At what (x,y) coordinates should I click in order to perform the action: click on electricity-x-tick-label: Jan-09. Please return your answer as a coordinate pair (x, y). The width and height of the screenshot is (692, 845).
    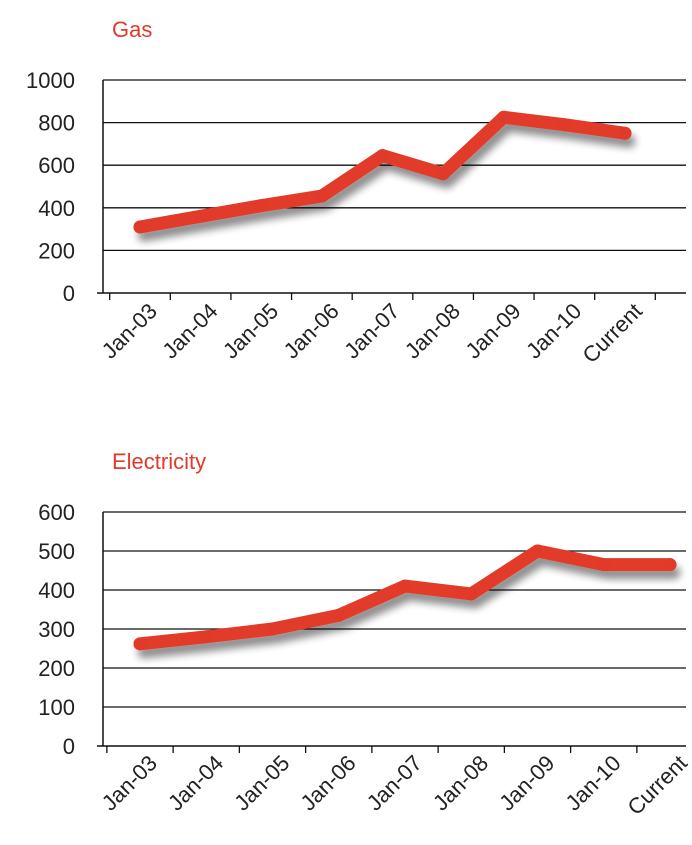
    Looking at the image, I should click on (526, 782).